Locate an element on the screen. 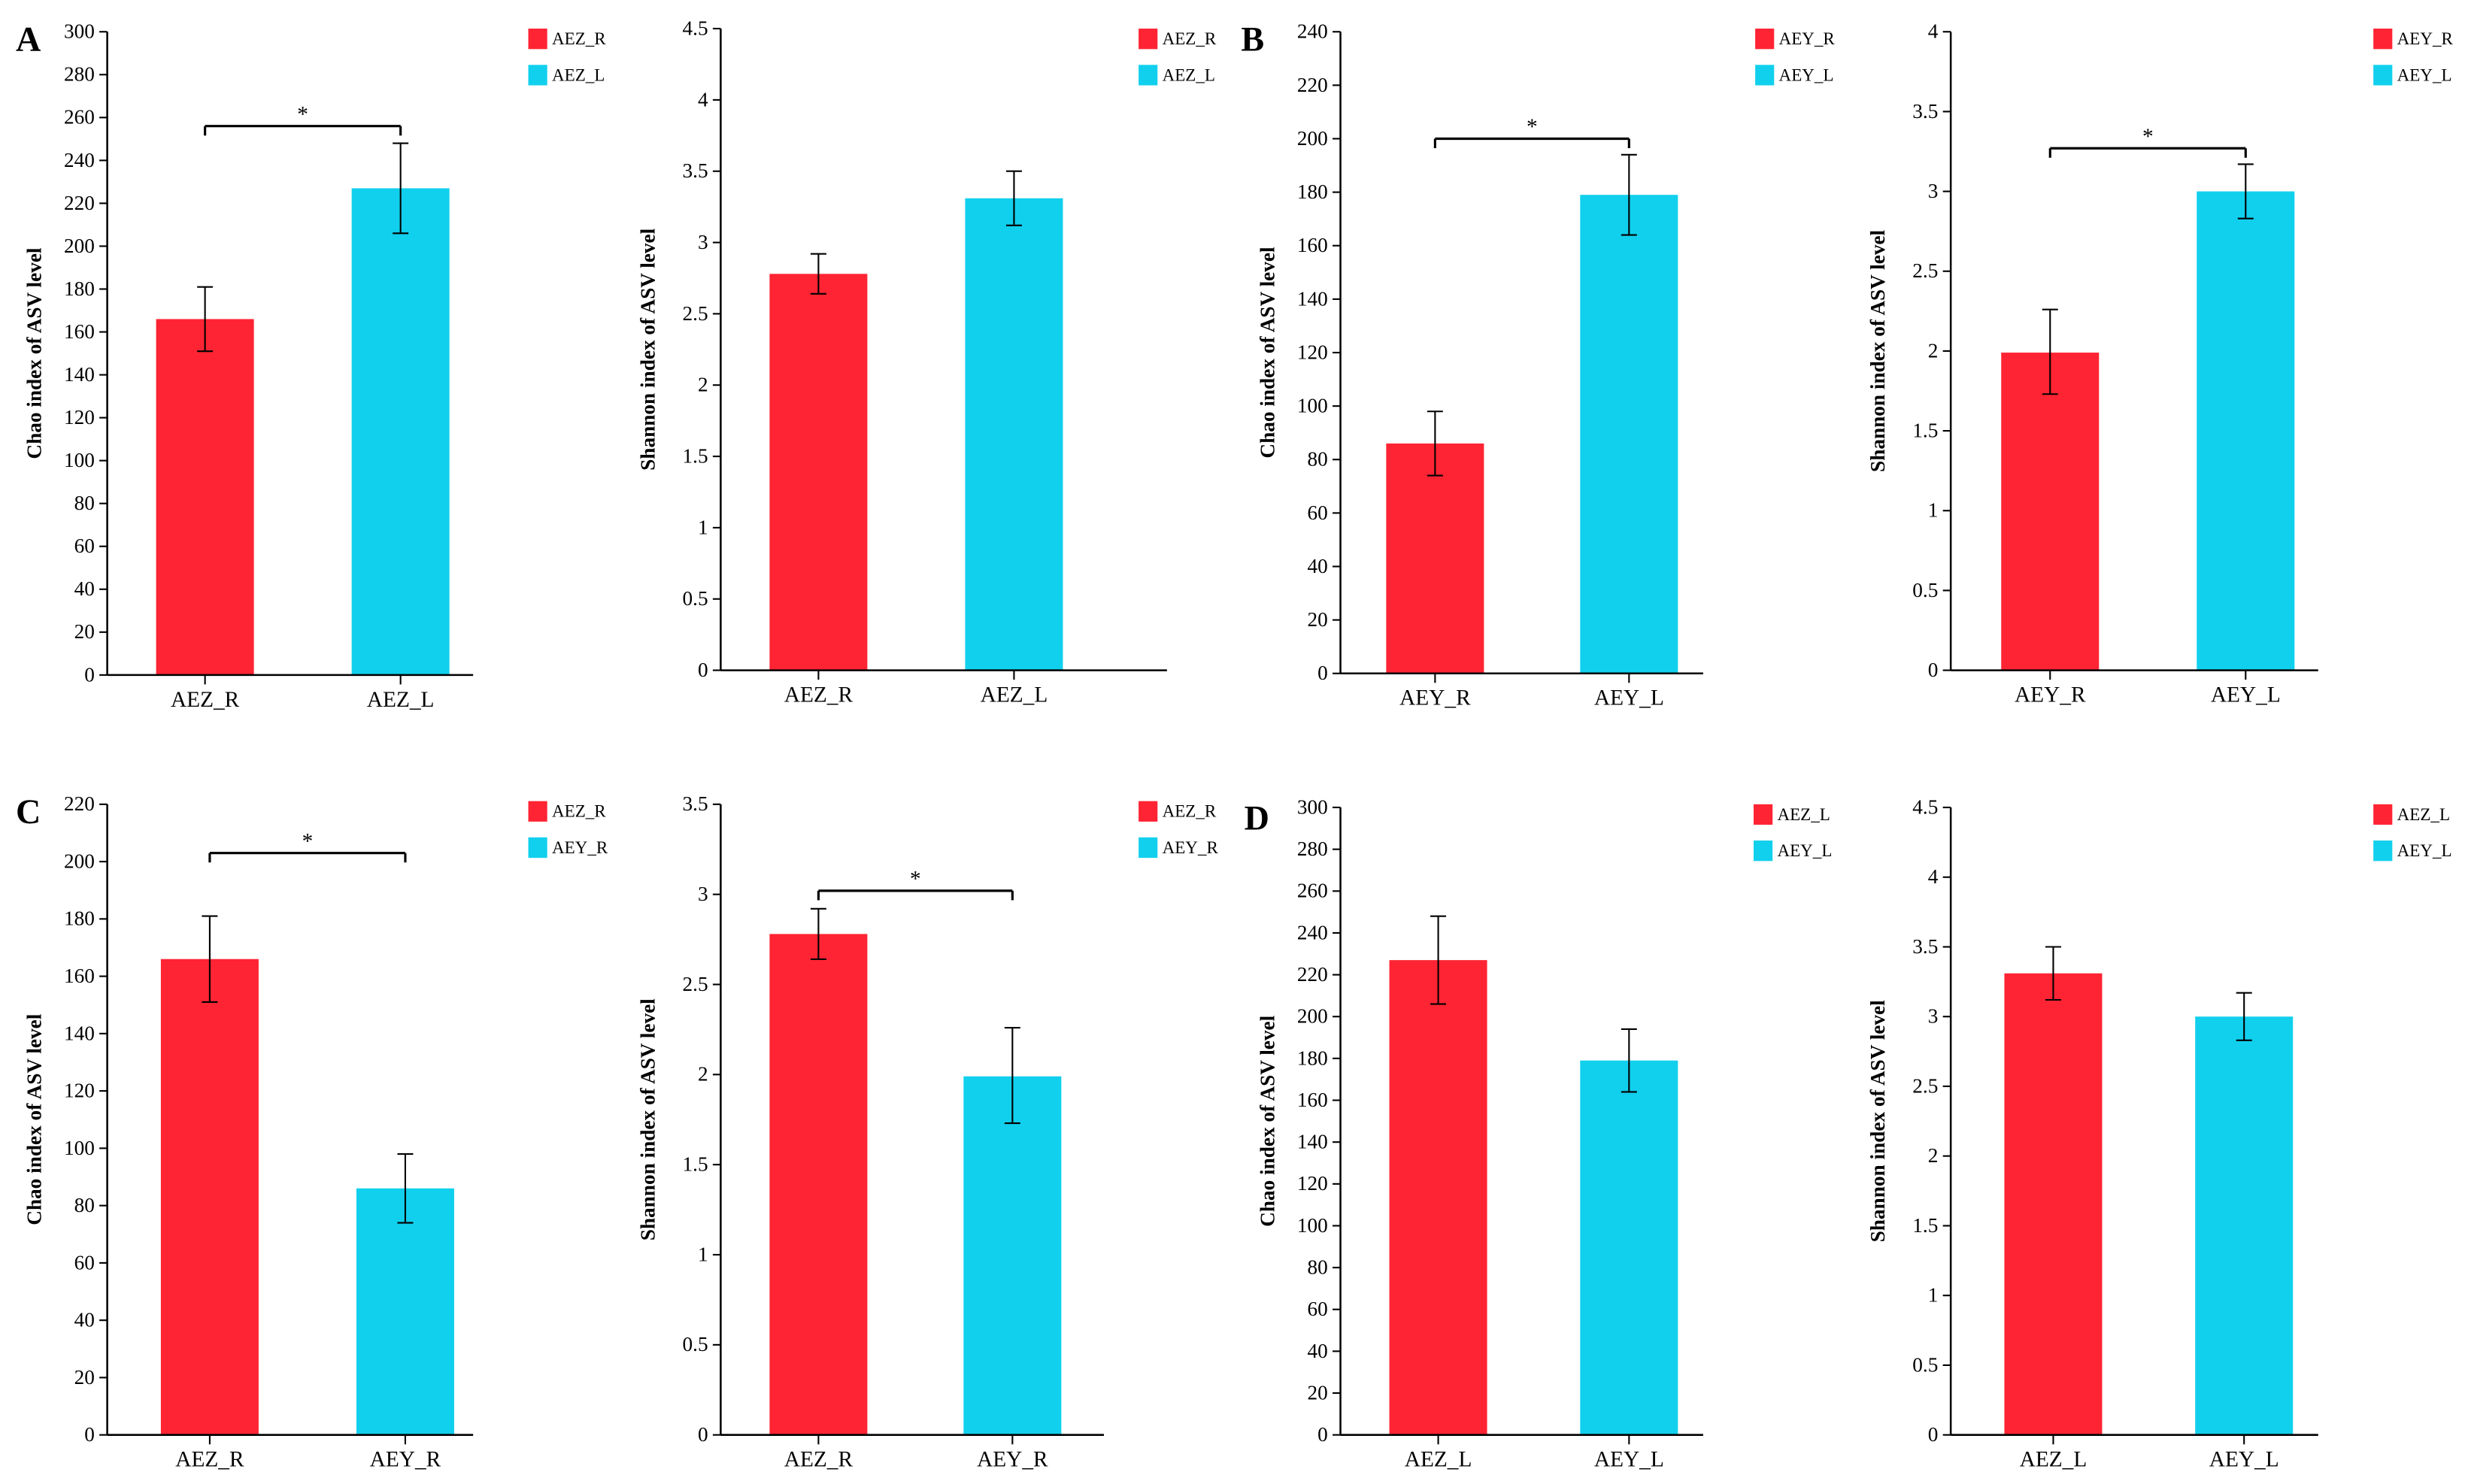 The image size is (2468, 1484). y-tick-label: 140 is located at coordinates (80, 1033).